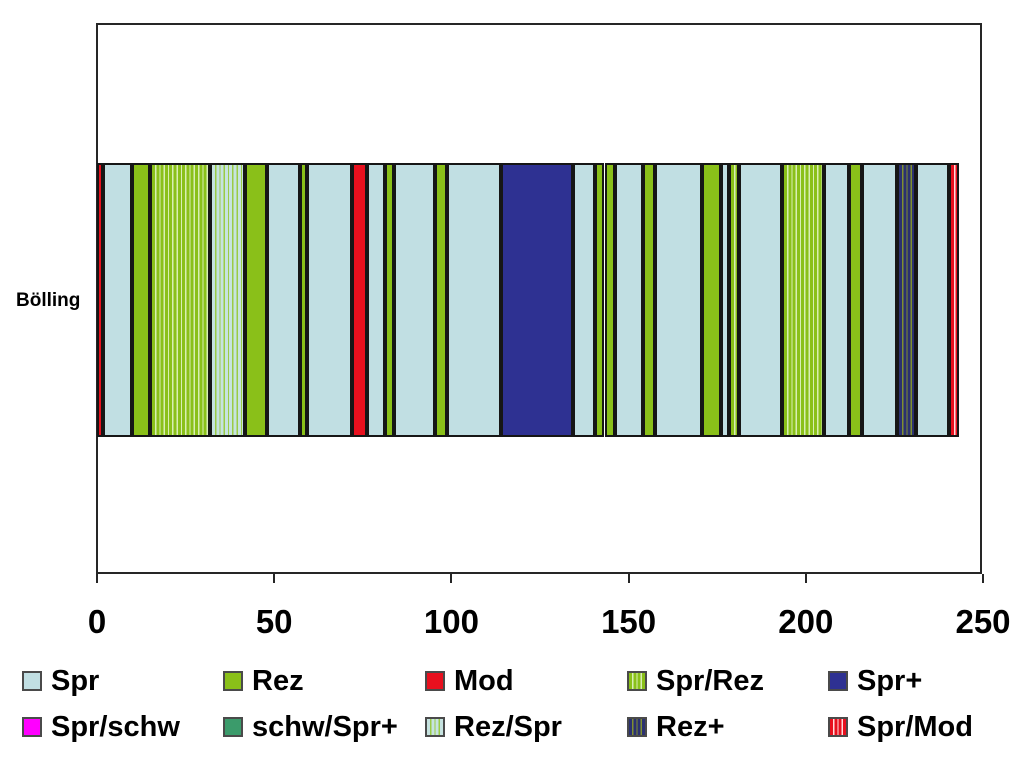 The height and width of the screenshot is (768, 1022). I want to click on legend-label: Rez+, so click(690, 727).